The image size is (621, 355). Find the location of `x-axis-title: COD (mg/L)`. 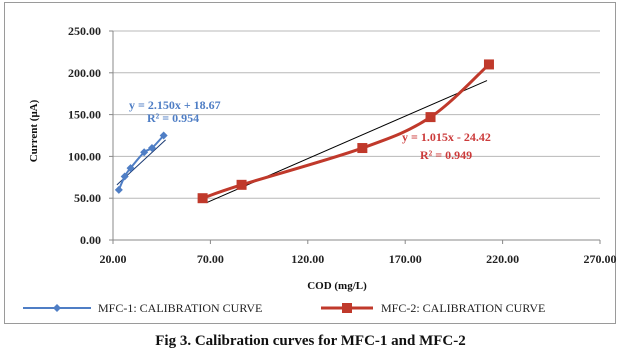

x-axis-title: COD (mg/L) is located at coordinates (337, 286).